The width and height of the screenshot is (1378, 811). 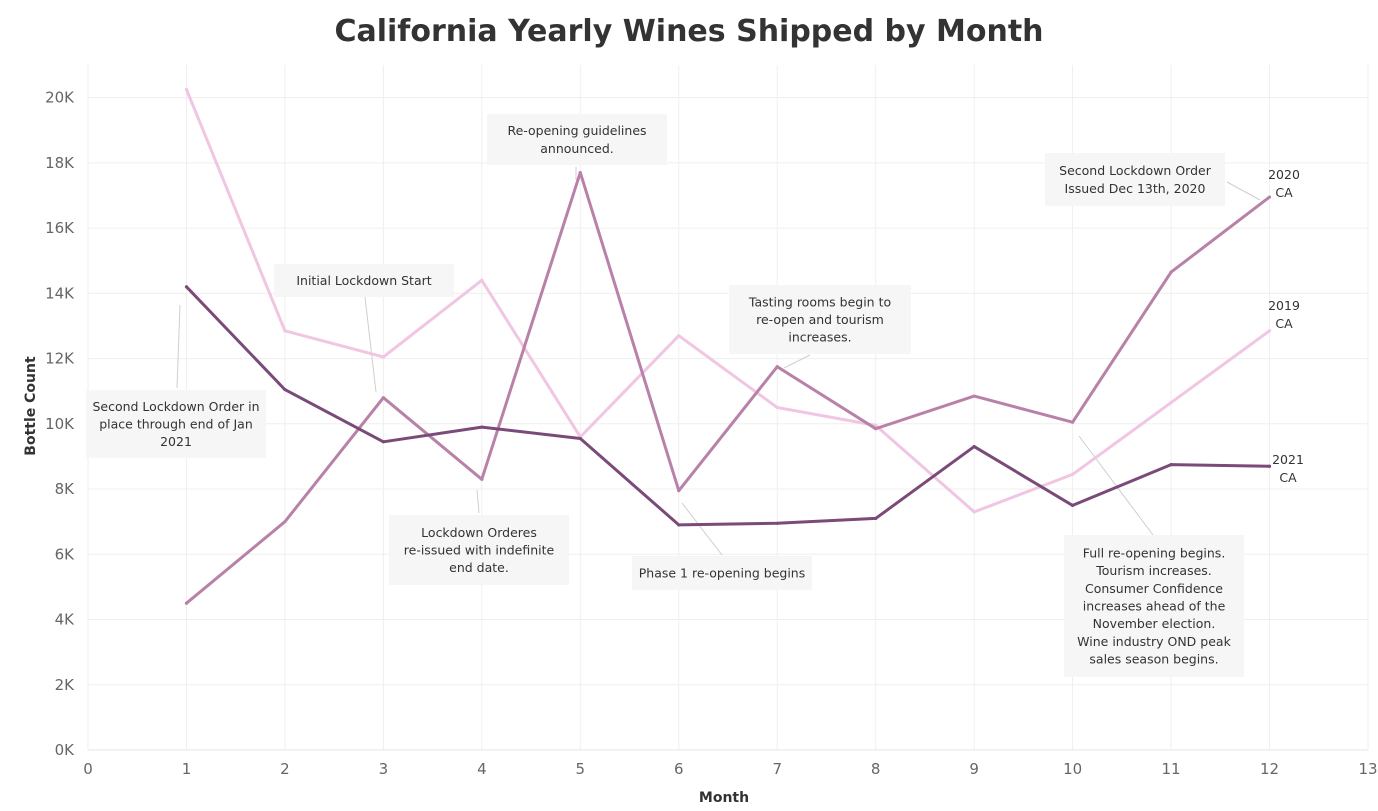 I want to click on x-tick-label: 8, so click(x=876, y=769).